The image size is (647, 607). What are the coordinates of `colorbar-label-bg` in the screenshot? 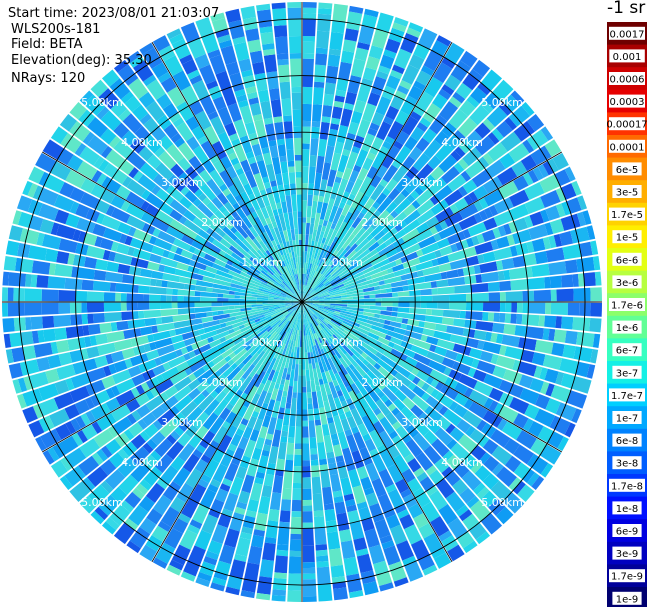 It's located at (627, 33).